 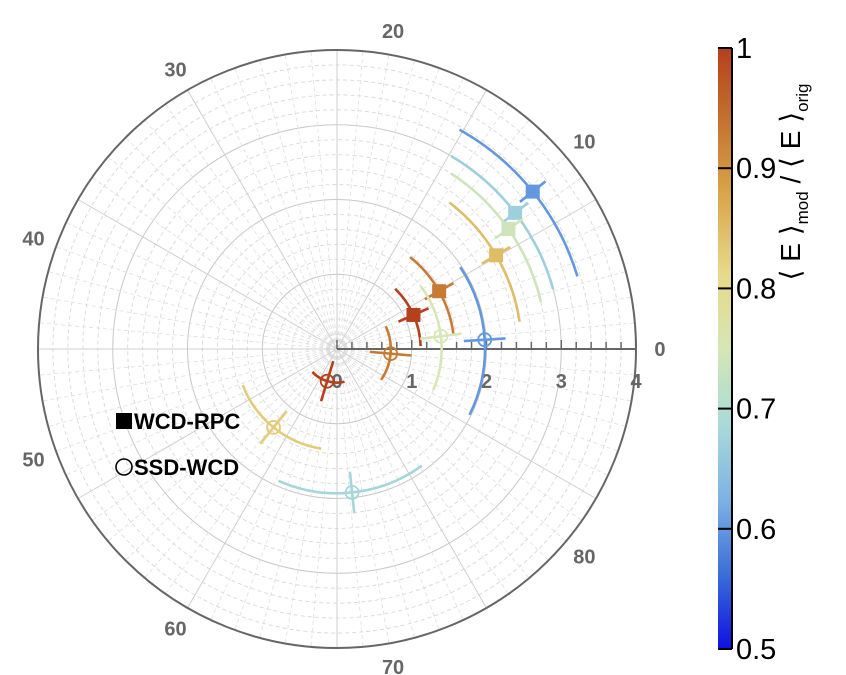 I want to click on angular-tick-label: 30, so click(x=175, y=70).